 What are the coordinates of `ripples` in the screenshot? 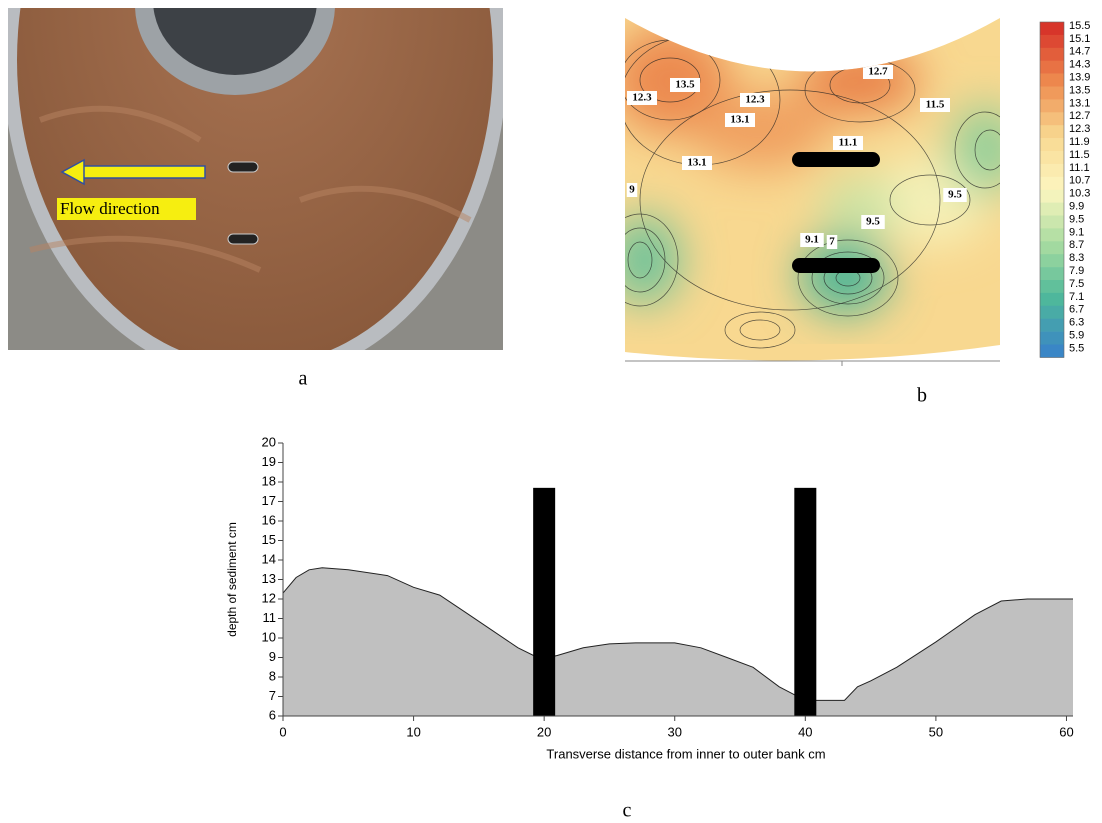 It's located at (250, 189).